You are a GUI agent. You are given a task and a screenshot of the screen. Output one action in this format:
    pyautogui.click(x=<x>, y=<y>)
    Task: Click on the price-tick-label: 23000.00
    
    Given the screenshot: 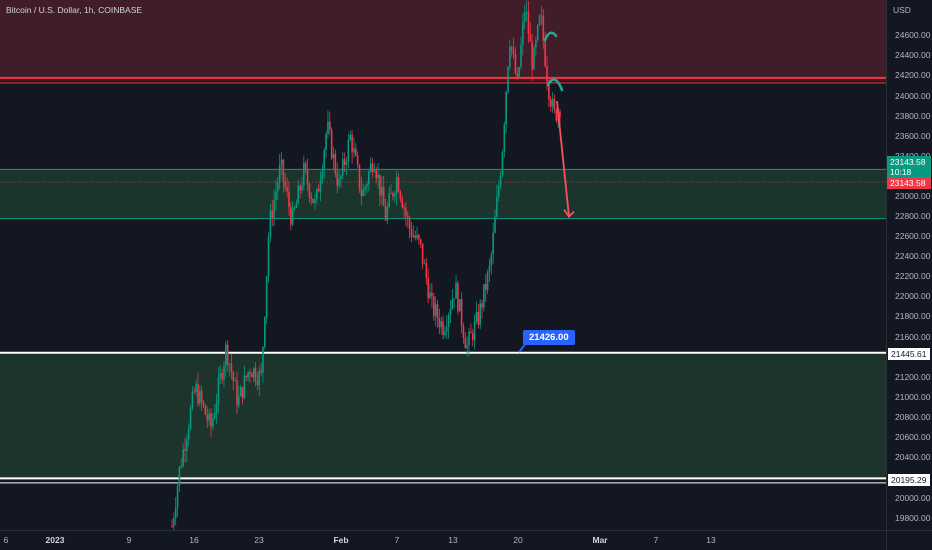 What is the action you would take?
    pyautogui.click(x=913, y=196)
    